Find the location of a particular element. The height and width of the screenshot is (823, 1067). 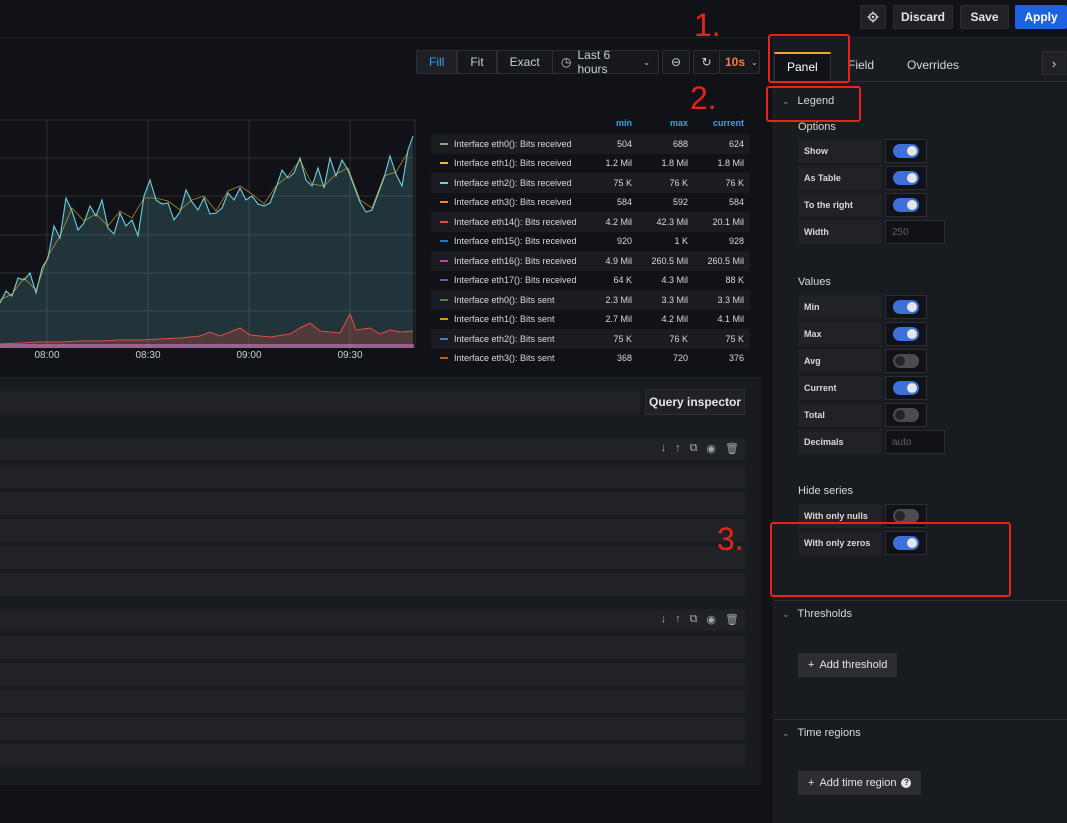

legend-row: Interface eth2(): Bits sent 75 K 76 K 75 K is located at coordinates (590, 339).